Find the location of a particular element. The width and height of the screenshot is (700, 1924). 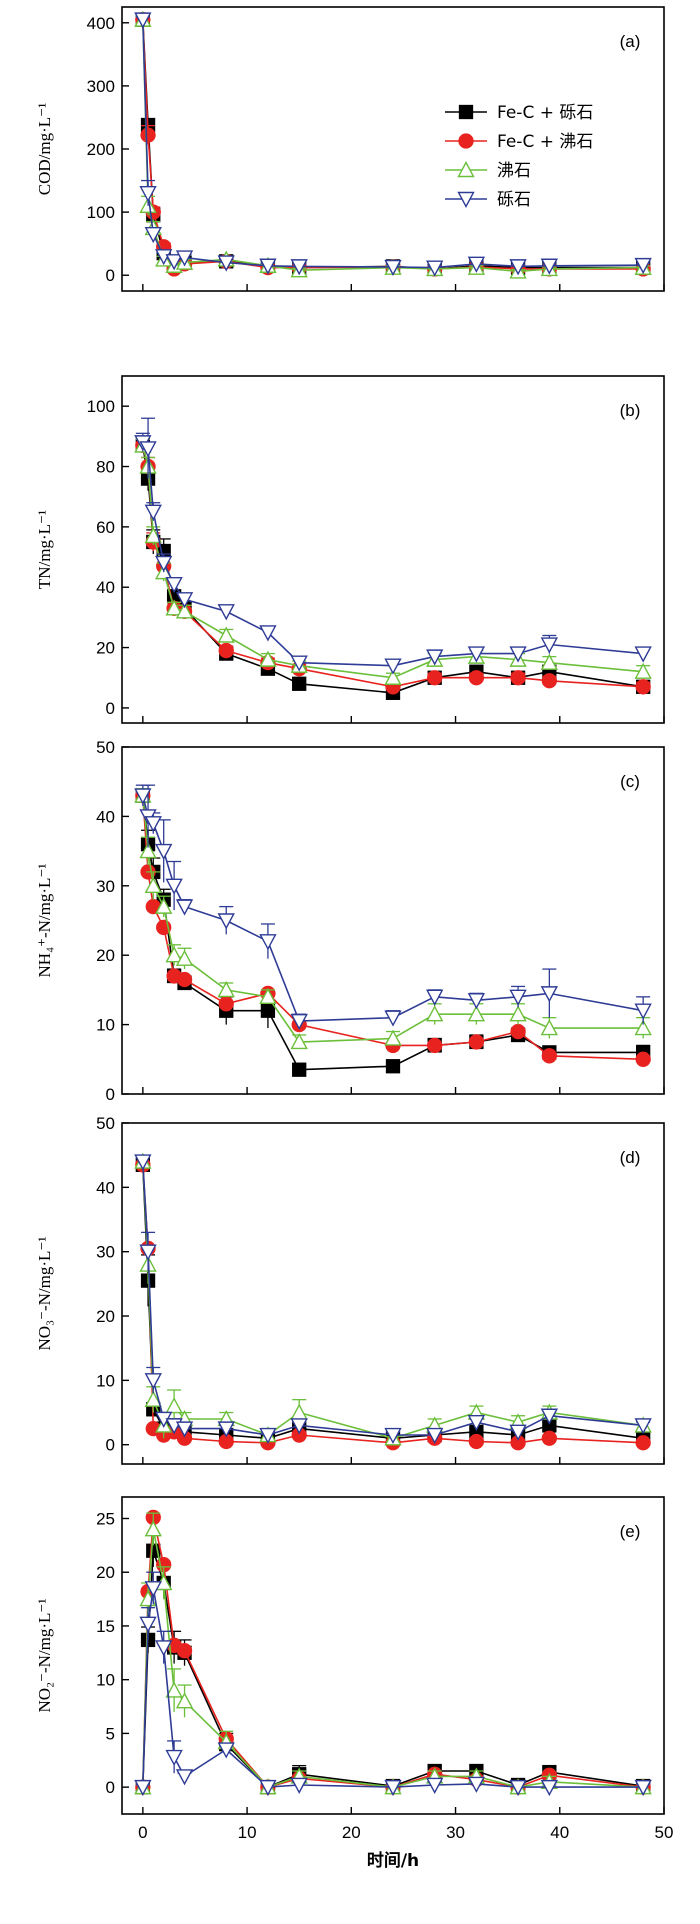

x-tick-label: 30 is located at coordinates (455, 1832).